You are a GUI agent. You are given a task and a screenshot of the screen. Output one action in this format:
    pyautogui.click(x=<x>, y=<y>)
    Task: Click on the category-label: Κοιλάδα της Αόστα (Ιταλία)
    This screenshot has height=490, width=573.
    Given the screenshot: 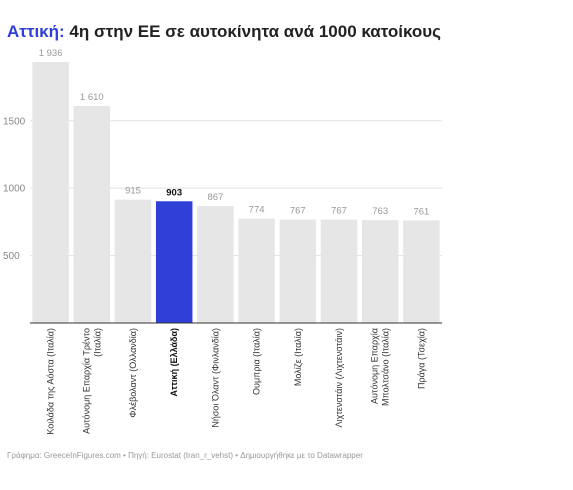 What is the action you would take?
    pyautogui.click(x=51, y=381)
    